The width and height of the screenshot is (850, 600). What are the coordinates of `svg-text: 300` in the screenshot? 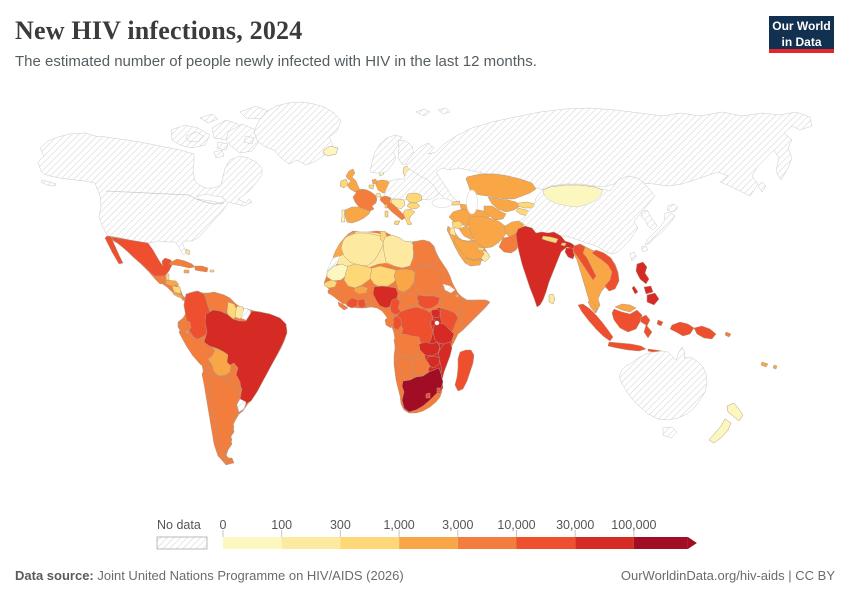 It's located at (340, 525).